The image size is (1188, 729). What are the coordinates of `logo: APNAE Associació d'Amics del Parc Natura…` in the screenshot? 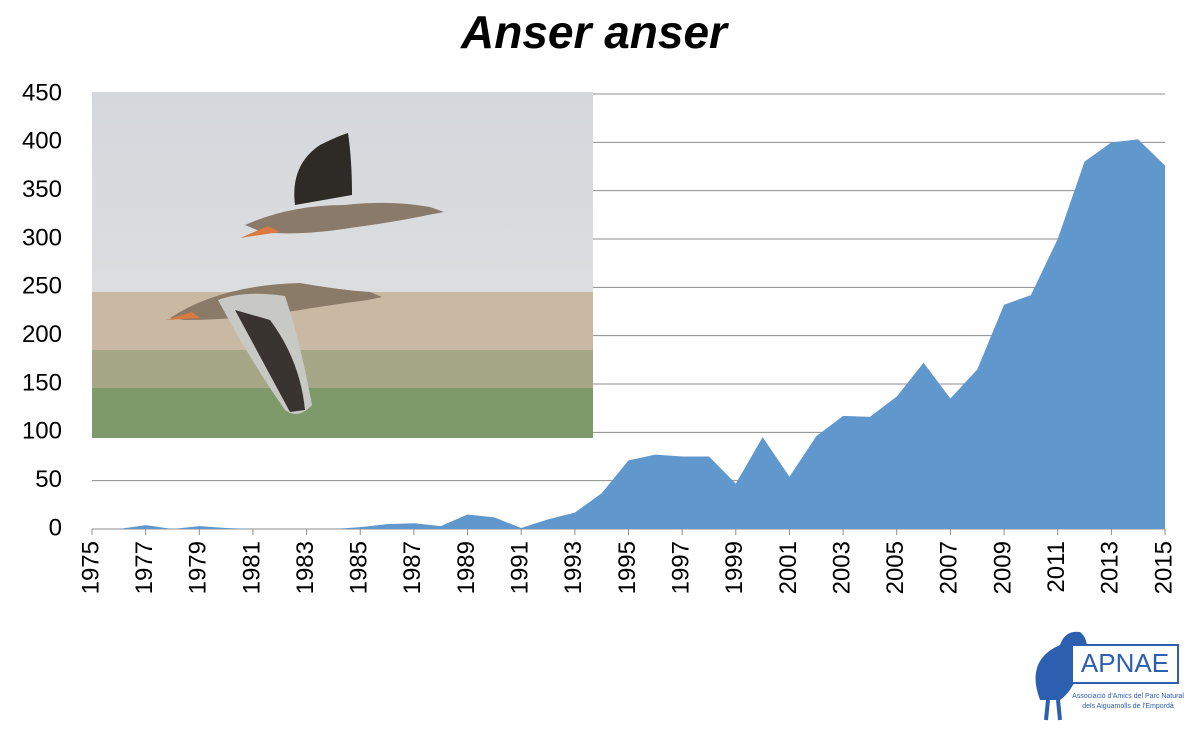 It's located at (1109, 676).